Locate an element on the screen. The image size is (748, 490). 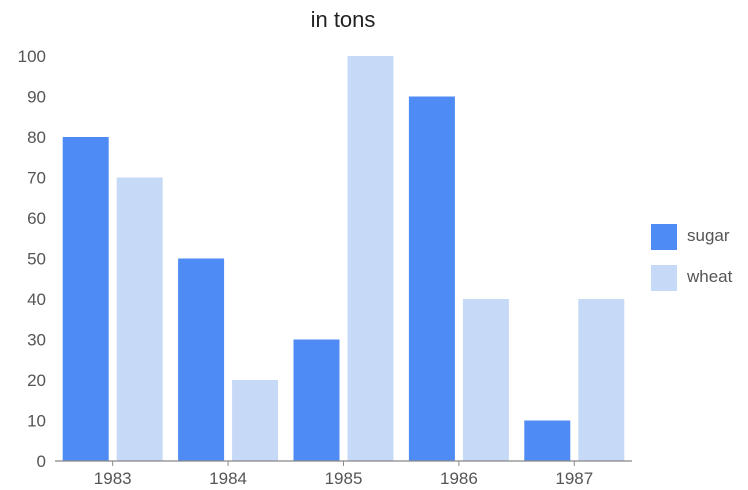
y-tick-label: 90 is located at coordinates (36, 97).